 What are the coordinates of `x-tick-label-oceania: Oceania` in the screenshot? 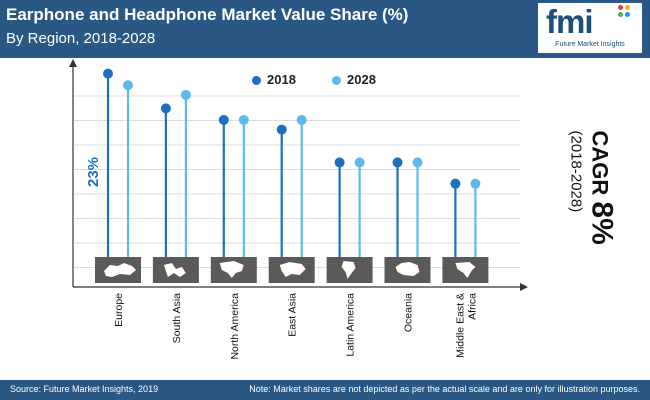 It's located at (409, 312).